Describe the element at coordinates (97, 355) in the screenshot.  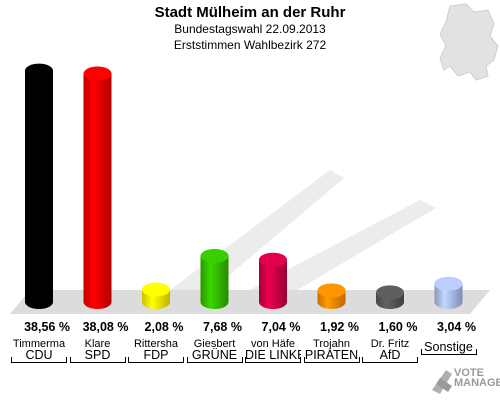
I see `party-label: SPD` at that location.